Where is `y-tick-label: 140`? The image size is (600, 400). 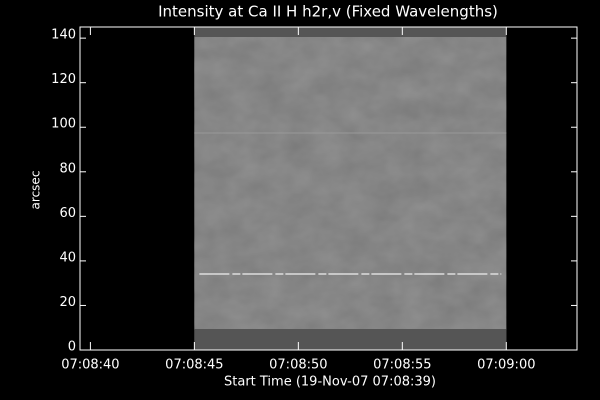 y-tick-label: 140 is located at coordinates (63, 35).